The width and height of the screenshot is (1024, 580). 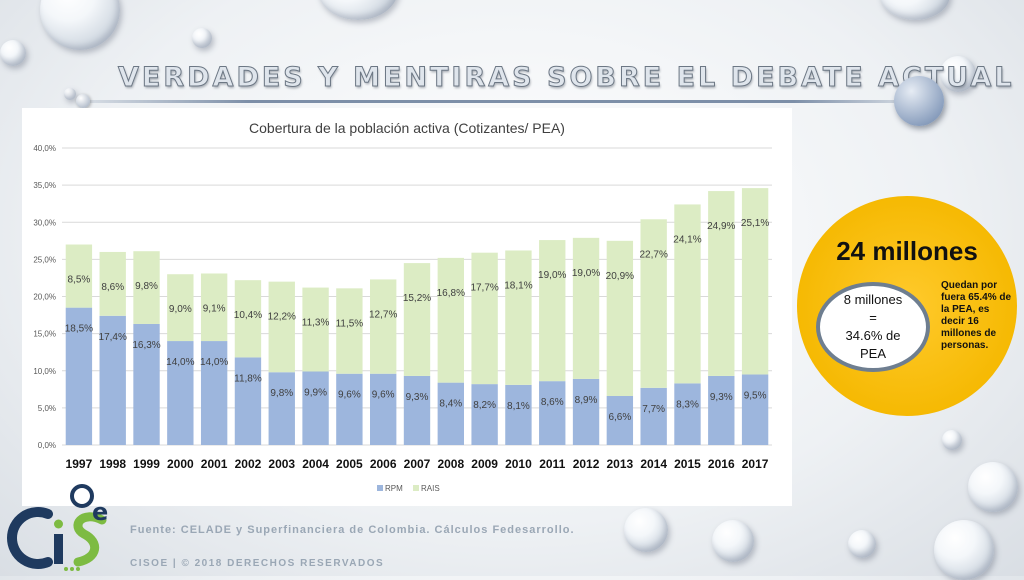 What do you see at coordinates (315, 392) in the screenshot?
I see `data-label-rpm: 9,9%` at bounding box center [315, 392].